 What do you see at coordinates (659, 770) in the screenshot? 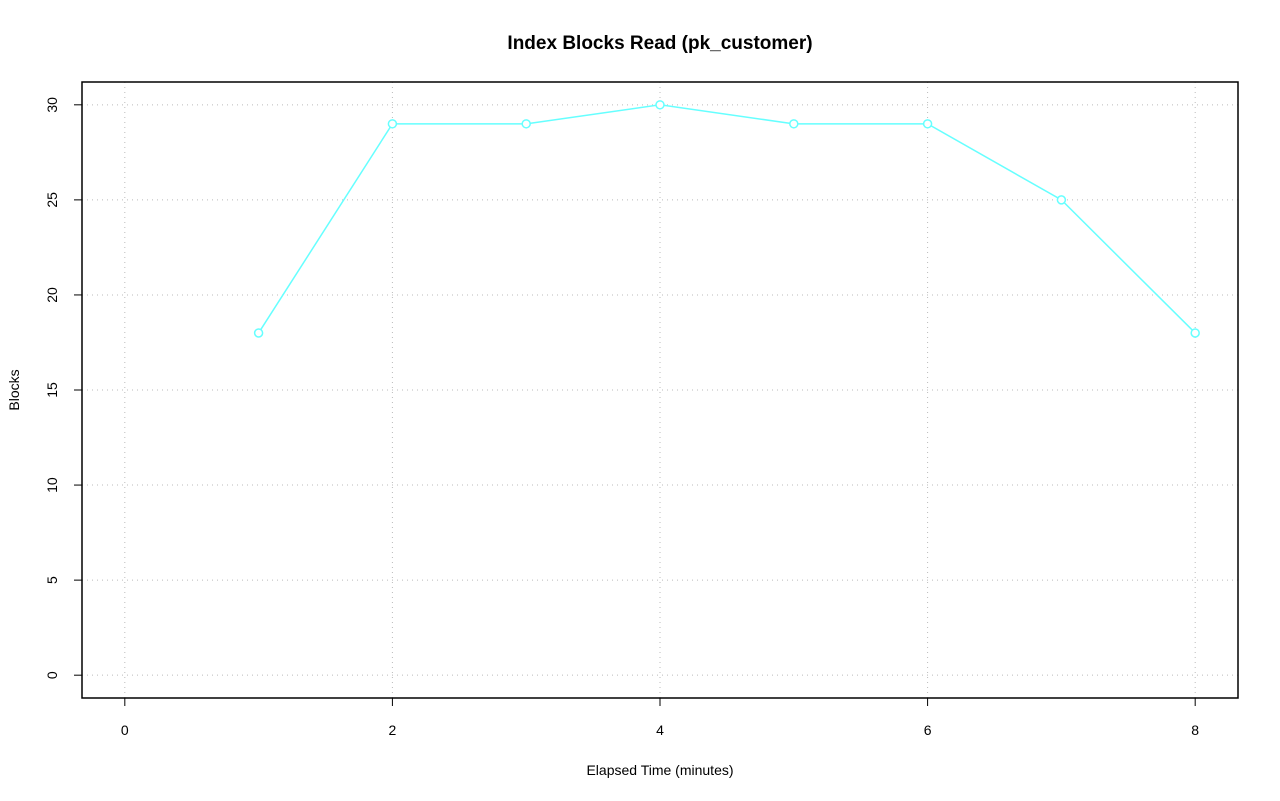
I see `x-axis-label: Elapsed Time (minutes)` at bounding box center [659, 770].